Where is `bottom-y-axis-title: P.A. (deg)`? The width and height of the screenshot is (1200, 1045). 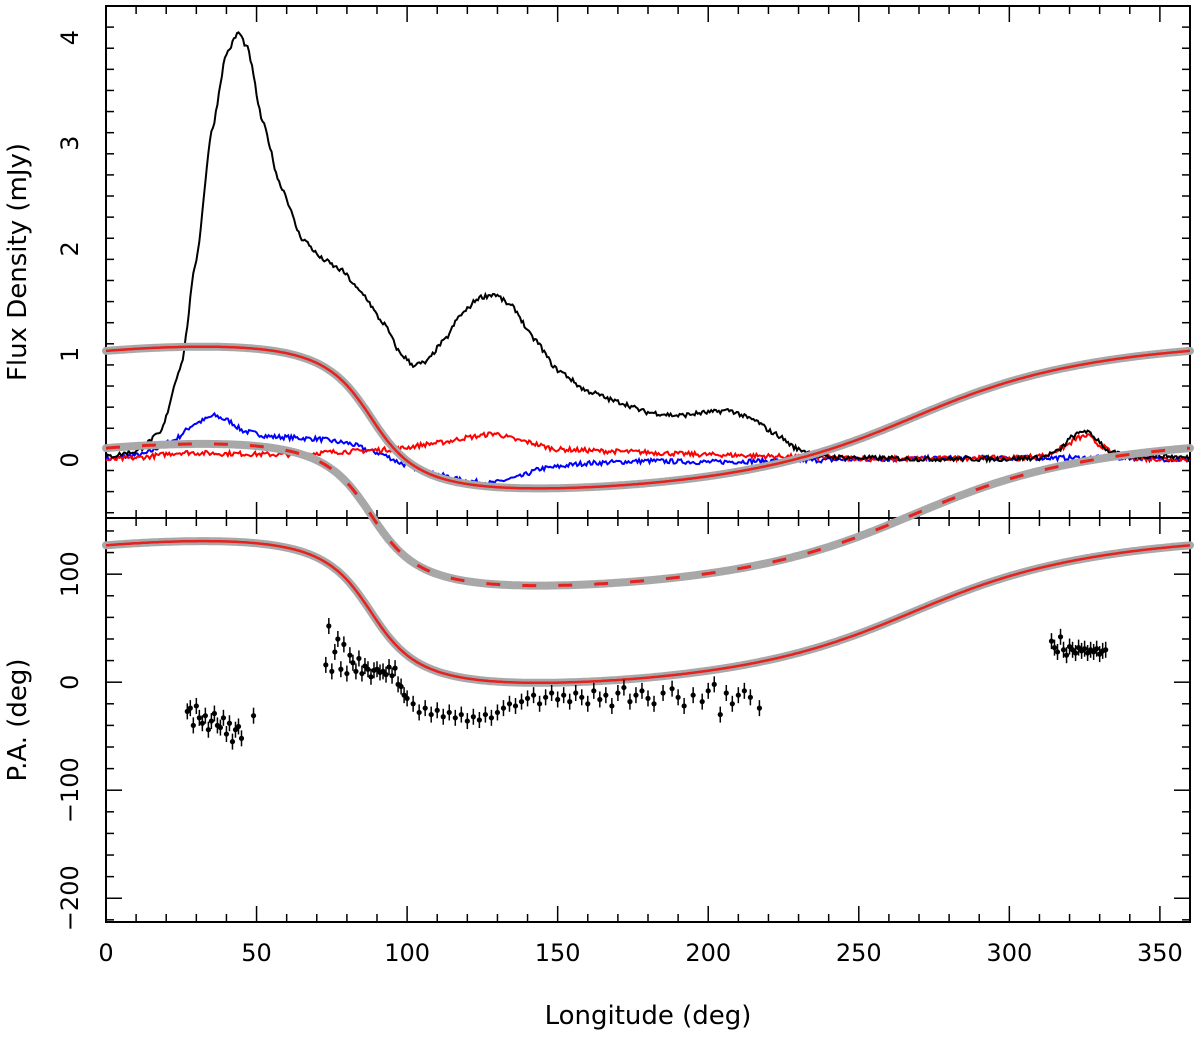 bottom-y-axis-title: P.A. (deg) is located at coordinates (18, 719).